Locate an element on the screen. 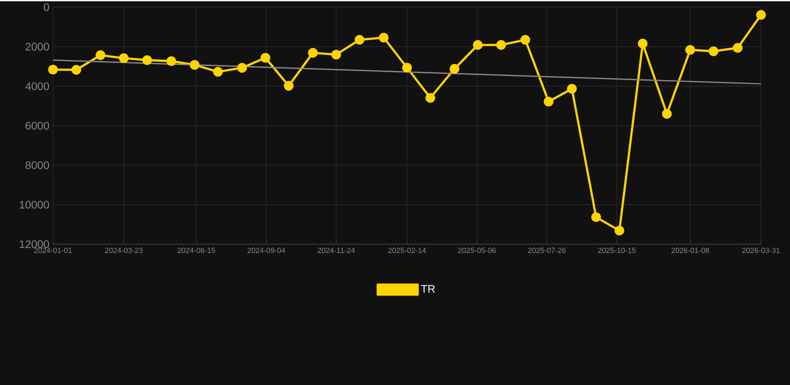 This screenshot has width=790, height=385. y-tick-label: 12000 is located at coordinates (35, 244).